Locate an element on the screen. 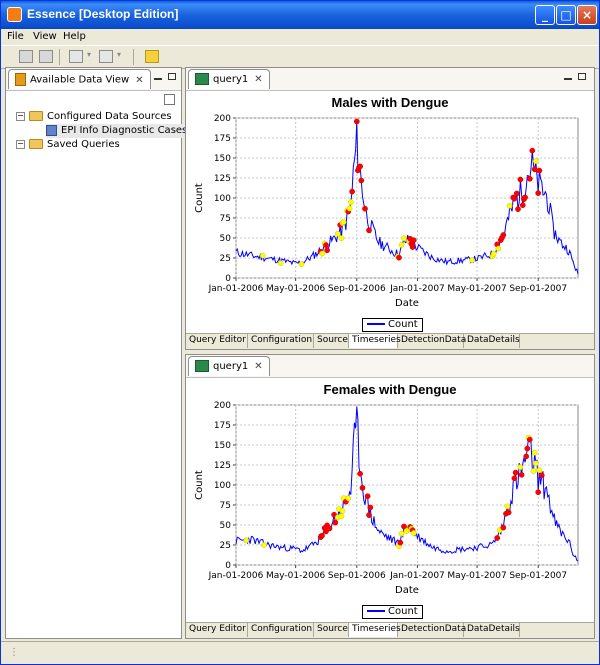 The width and height of the screenshot is (600, 665). chart-icon is located at coordinates (202, 79).